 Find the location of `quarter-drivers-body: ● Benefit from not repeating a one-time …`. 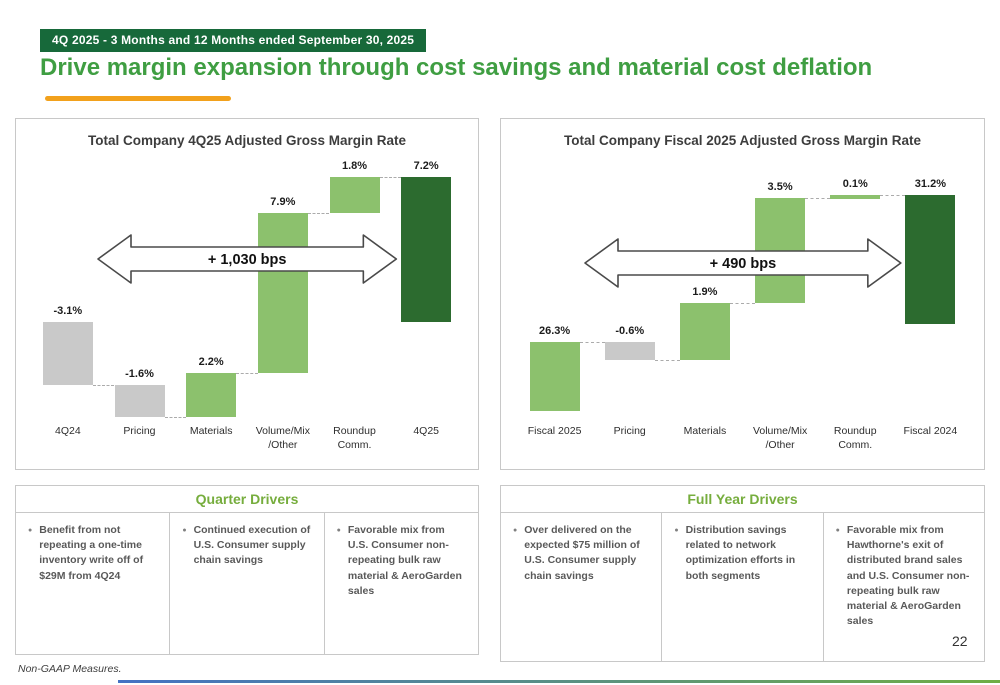

quarter-drivers-body: ● Benefit from not repeating a one-time … is located at coordinates (247, 583).